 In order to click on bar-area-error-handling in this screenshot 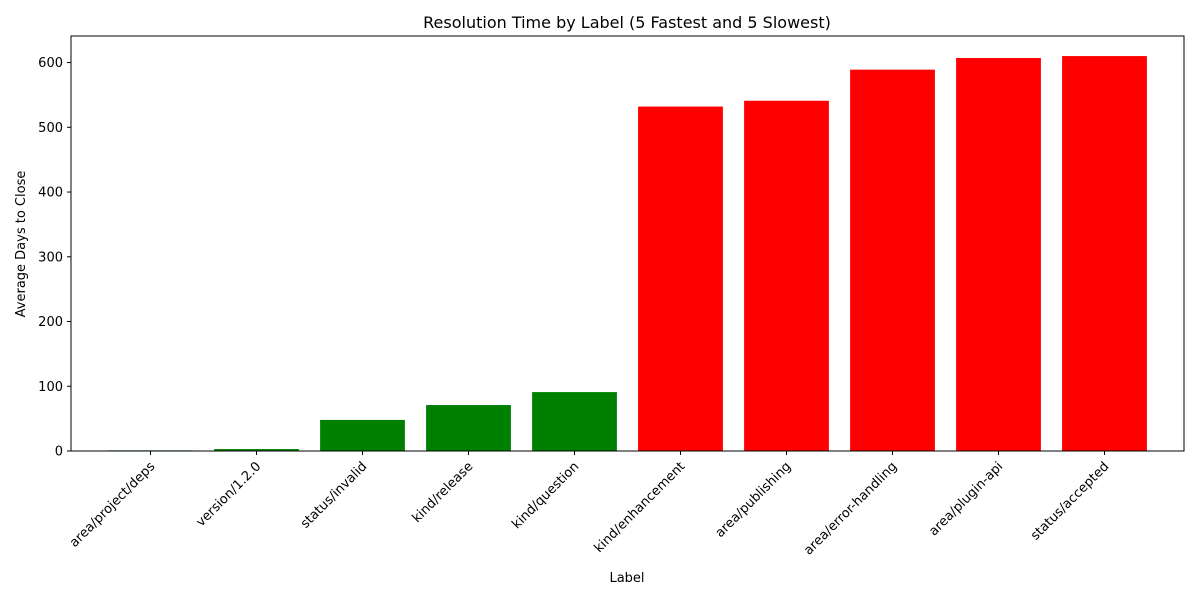, I will do `click(892, 260)`.